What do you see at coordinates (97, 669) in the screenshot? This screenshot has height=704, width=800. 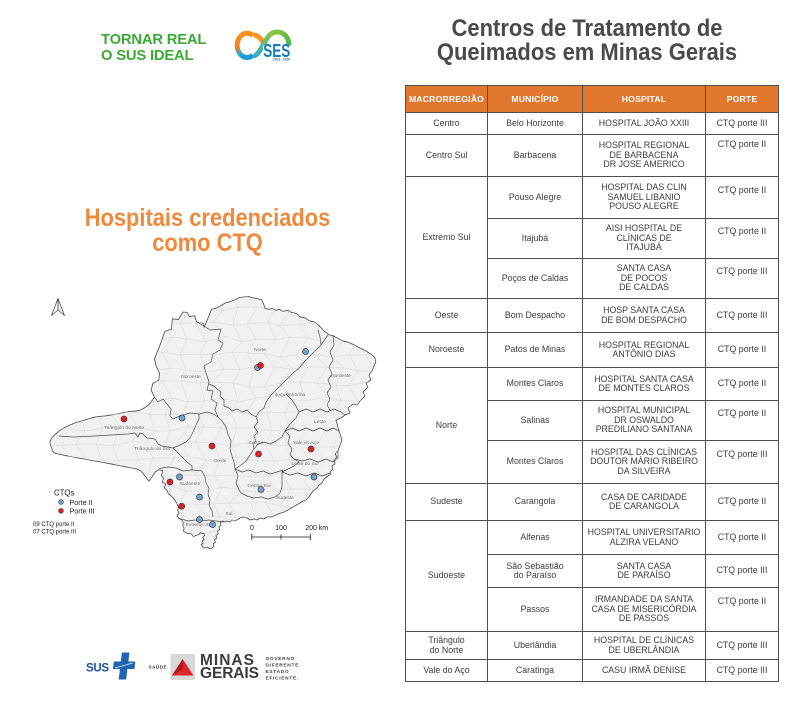 I see `svg-text: SUS` at bounding box center [97, 669].